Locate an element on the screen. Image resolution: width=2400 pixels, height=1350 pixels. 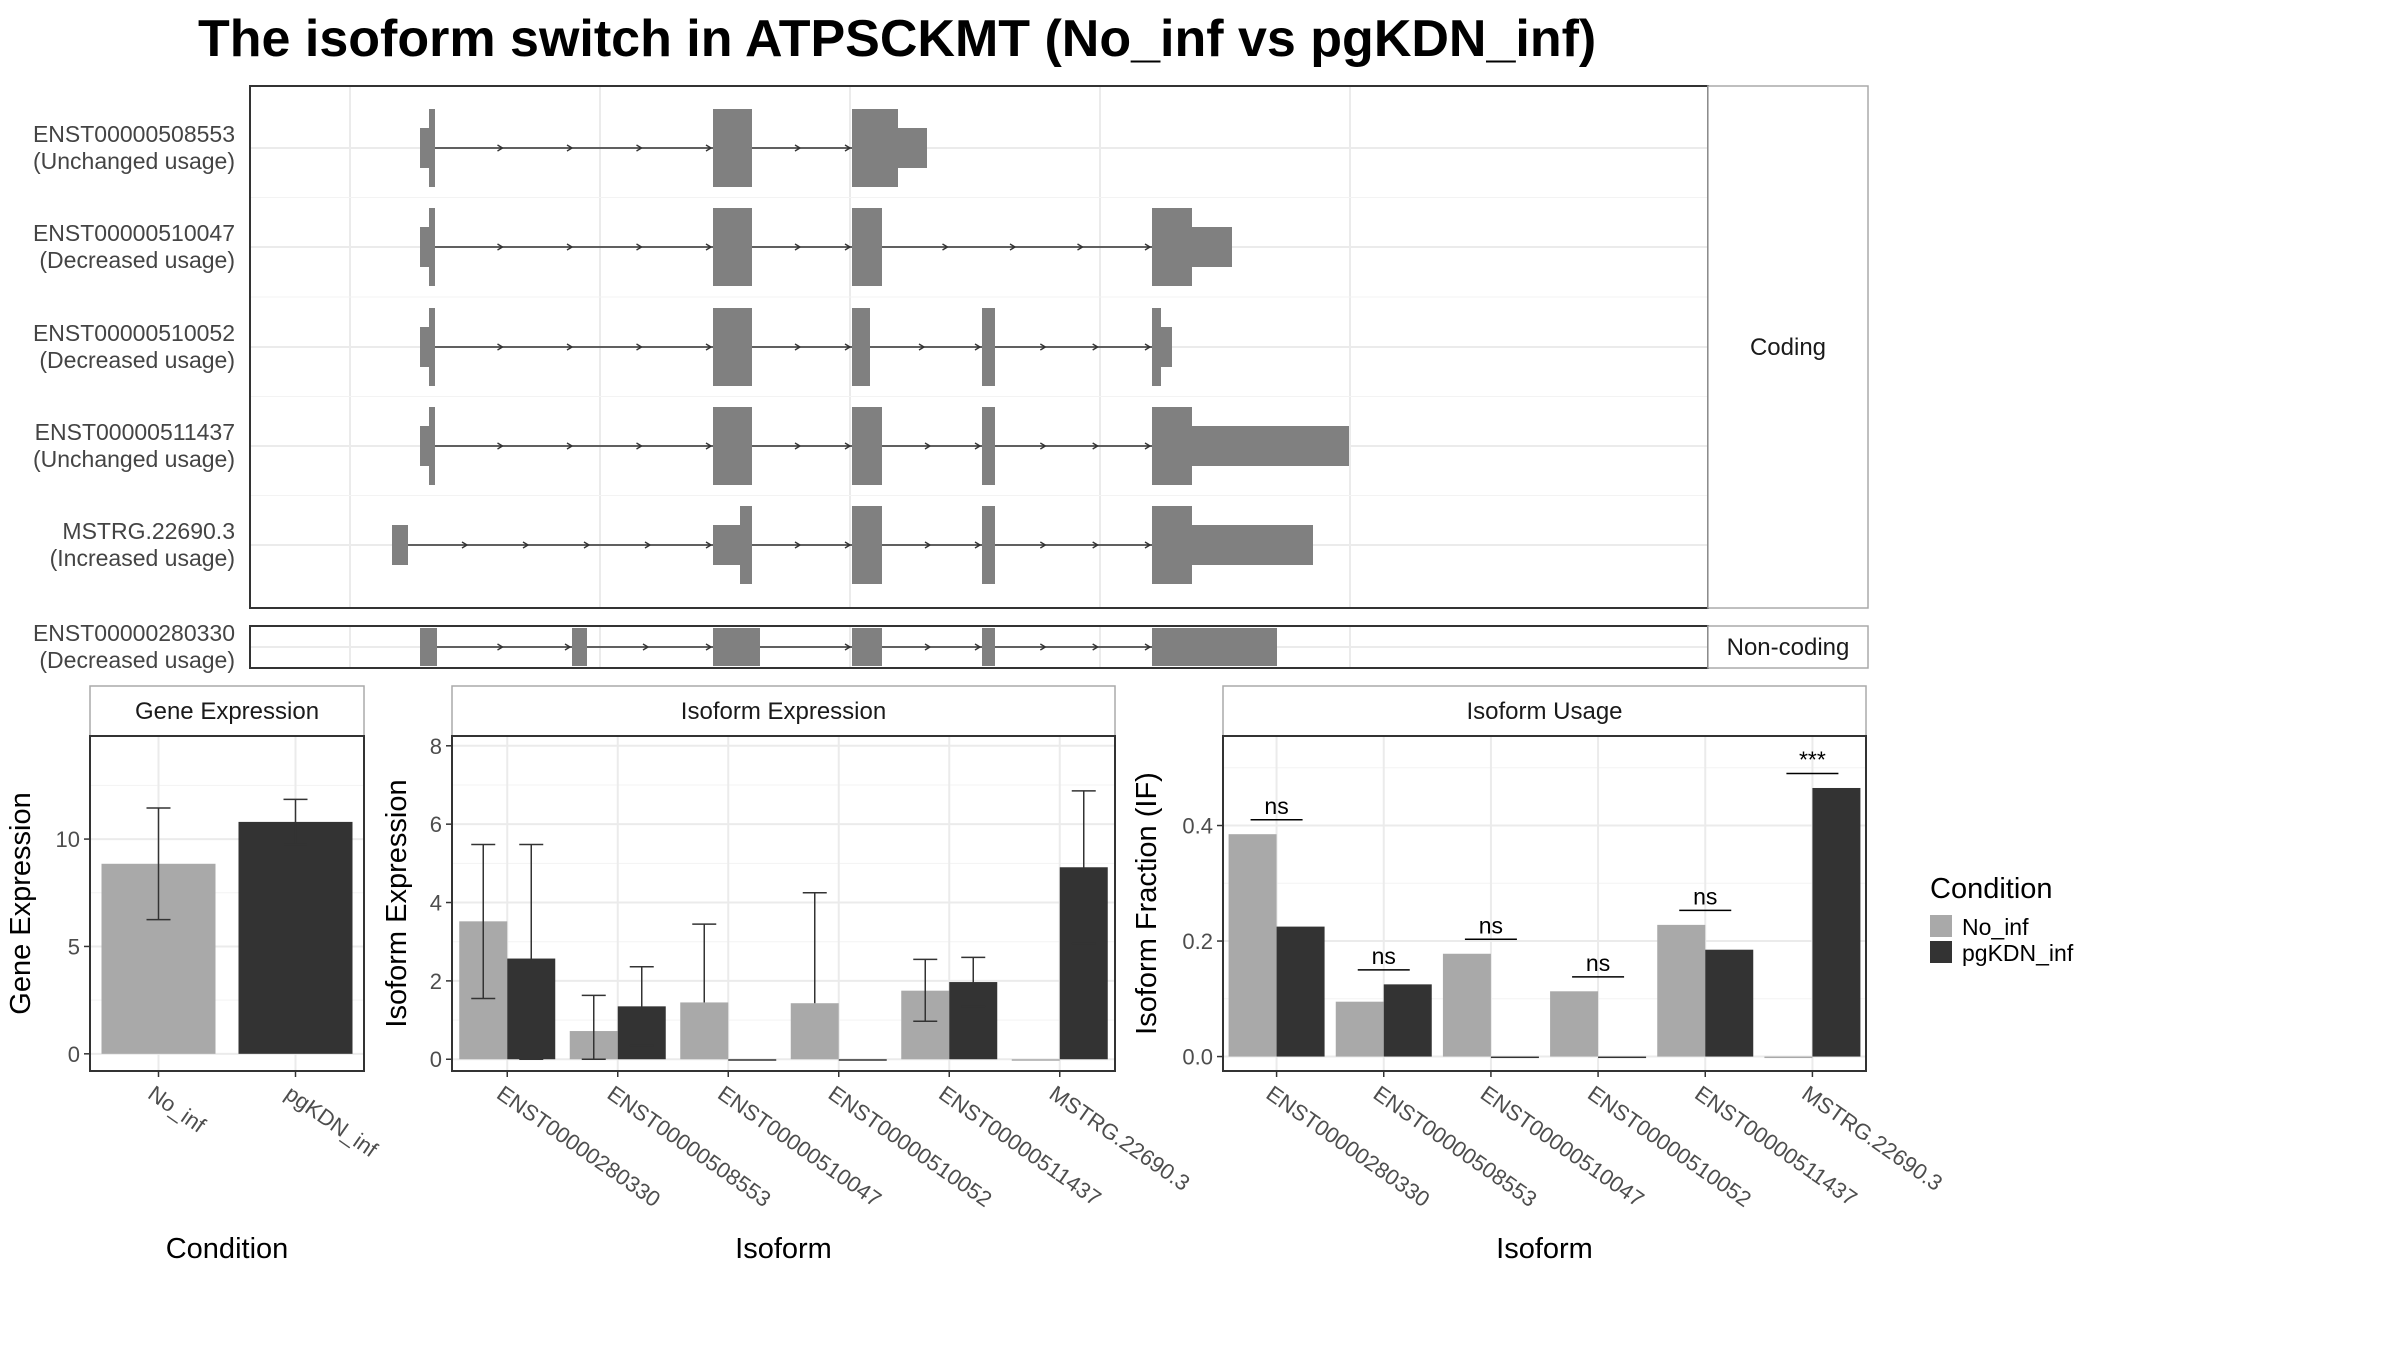
y-tick-label: 2 is located at coordinates (436, 981).